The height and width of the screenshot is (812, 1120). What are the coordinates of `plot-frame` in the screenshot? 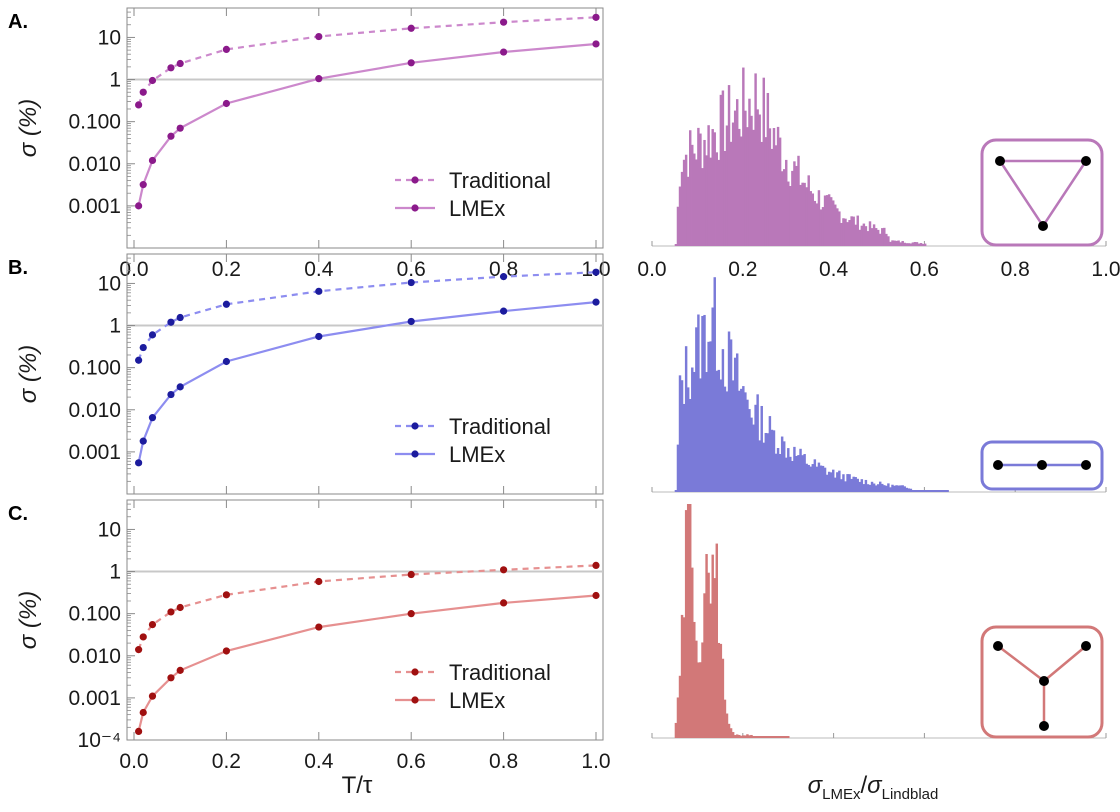 It's located at (365, 128).